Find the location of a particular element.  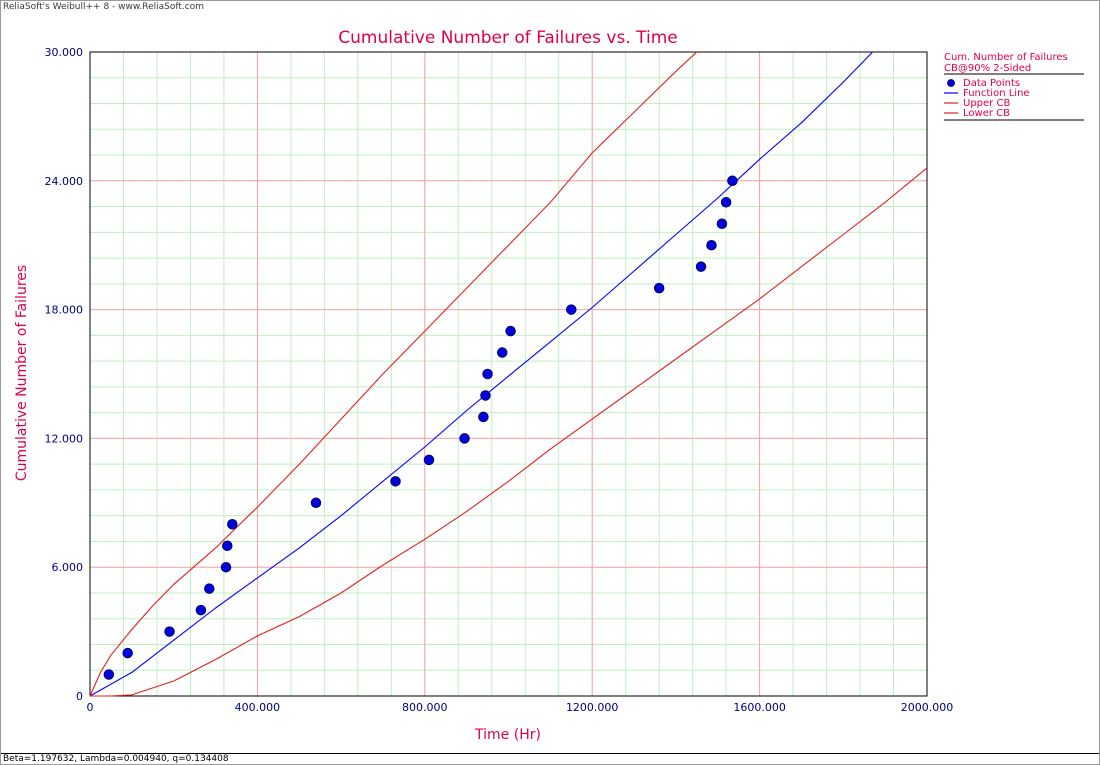

chart-title: Cumulative Number of Failures vs. Time is located at coordinates (507, 38).